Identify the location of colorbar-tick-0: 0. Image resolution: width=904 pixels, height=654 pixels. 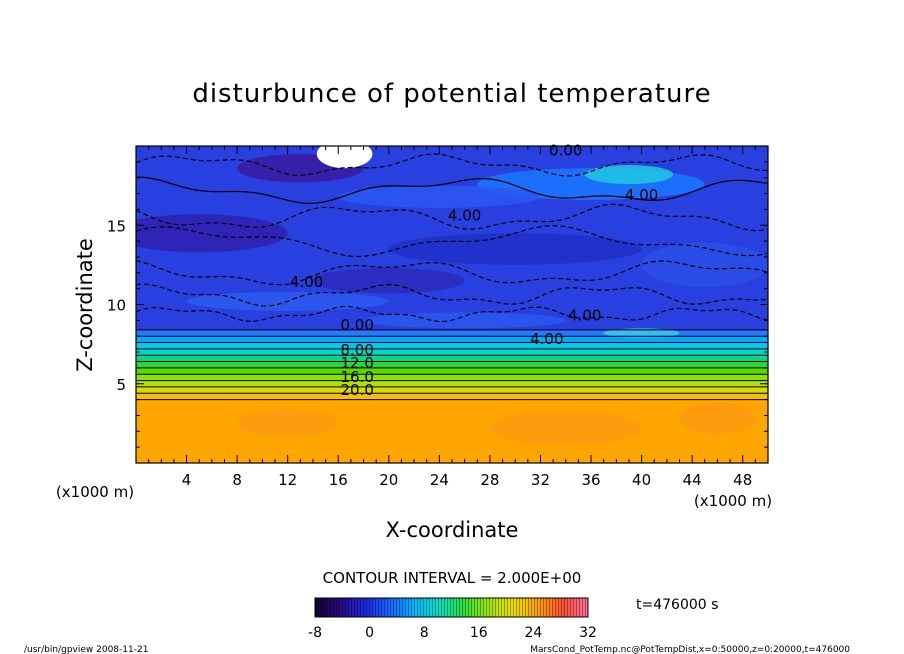
(369, 633).